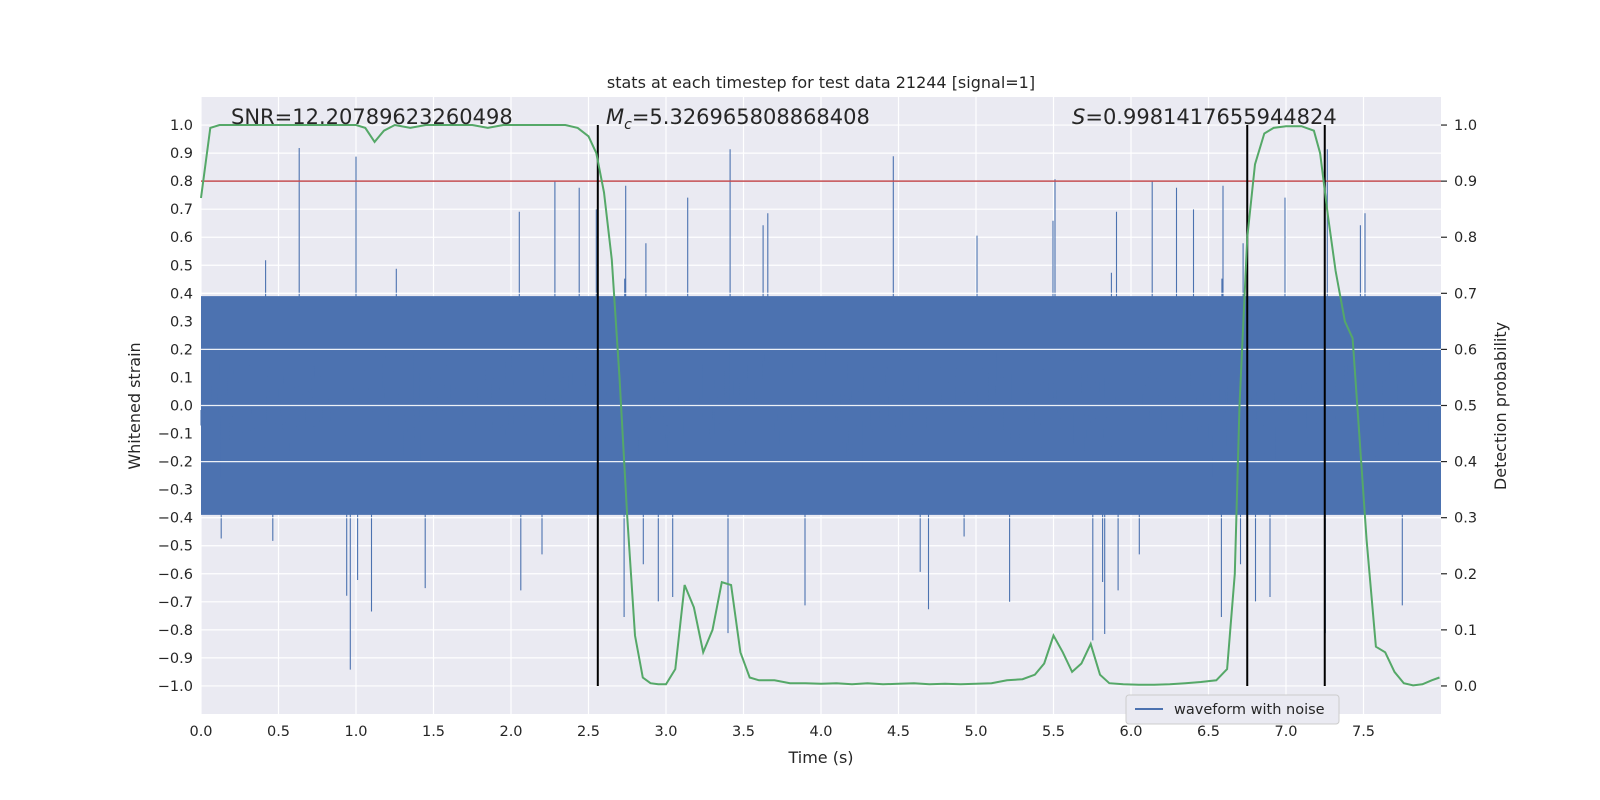 The width and height of the screenshot is (1600, 800). Describe the element at coordinates (175, 435) in the screenshot. I see `left-y-tick-label: −0.1` at that location.